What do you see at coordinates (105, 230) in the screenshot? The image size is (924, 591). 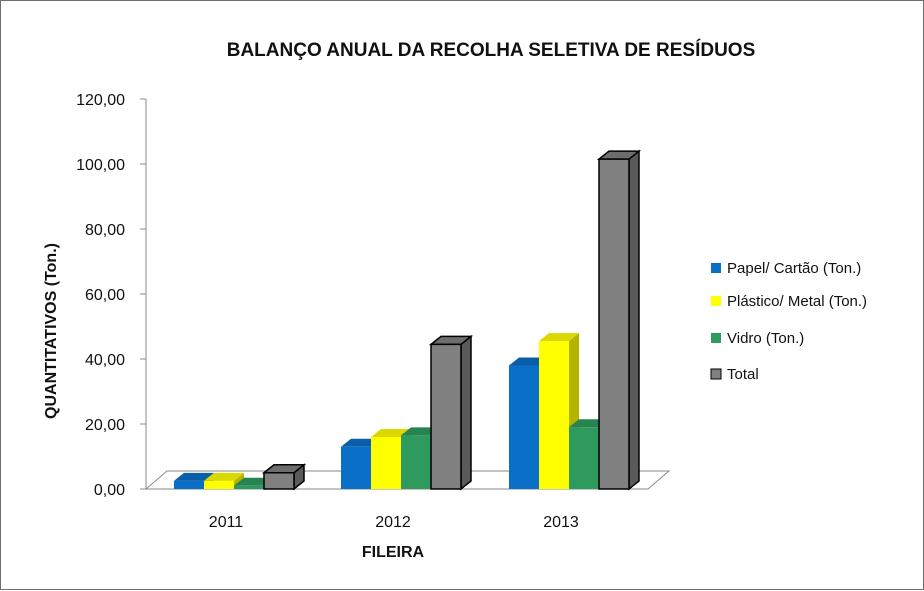 I see `y-tick-label: 80,00` at bounding box center [105, 230].